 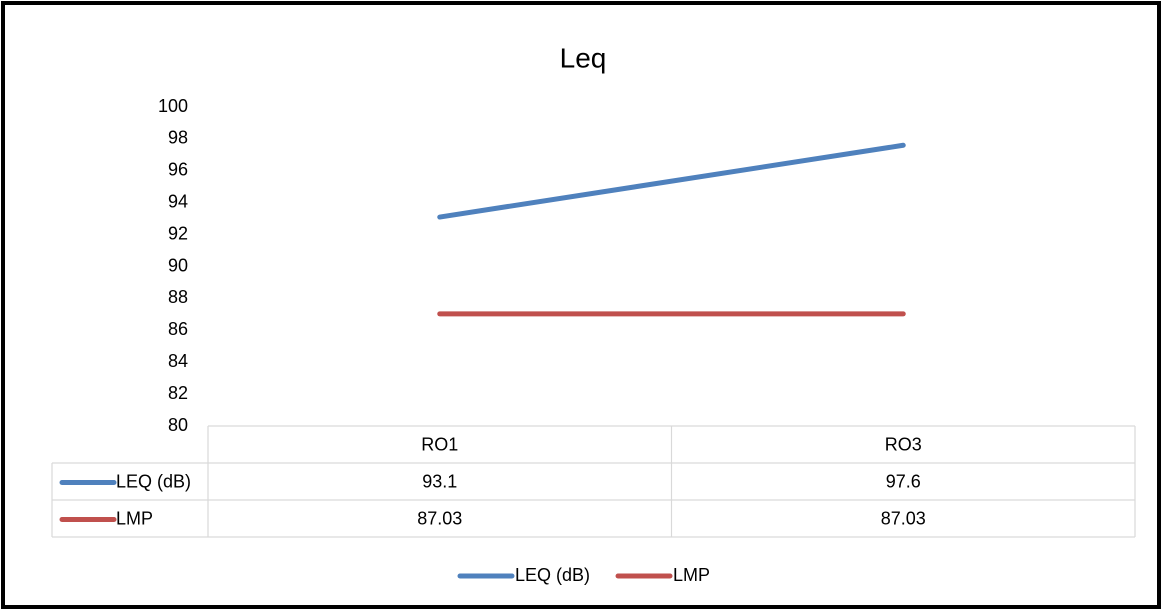 I want to click on y-tick-label: 82, so click(x=178, y=393).